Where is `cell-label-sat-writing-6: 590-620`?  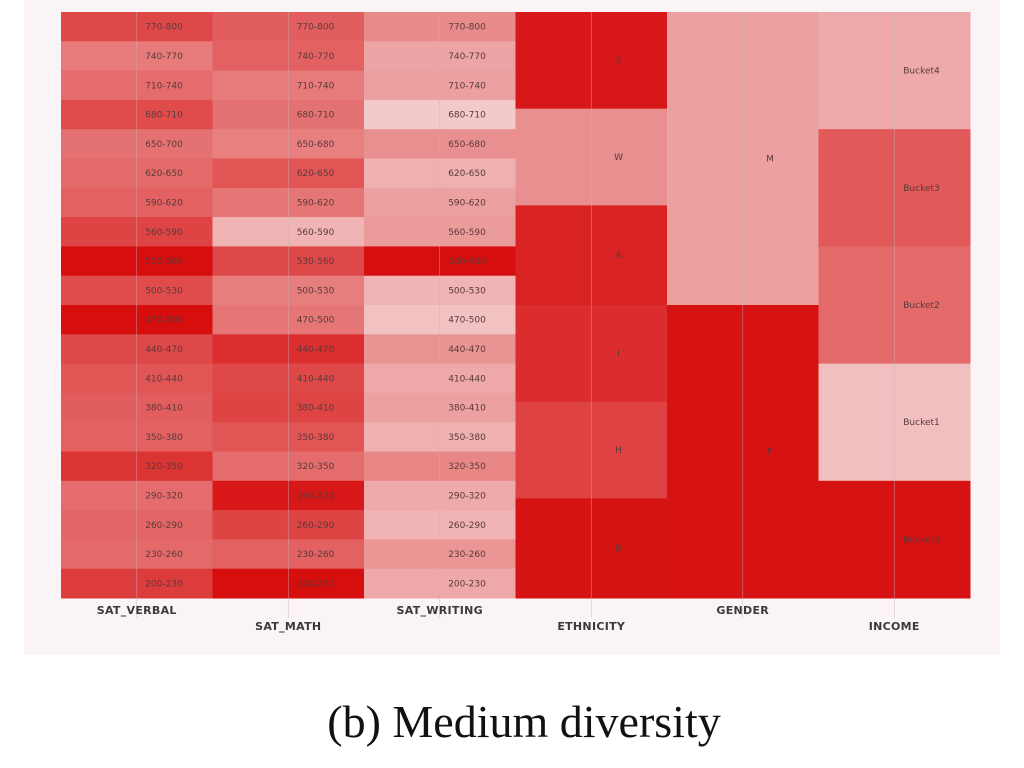
cell-label-sat-writing-6: 590-620 is located at coordinates (467, 203).